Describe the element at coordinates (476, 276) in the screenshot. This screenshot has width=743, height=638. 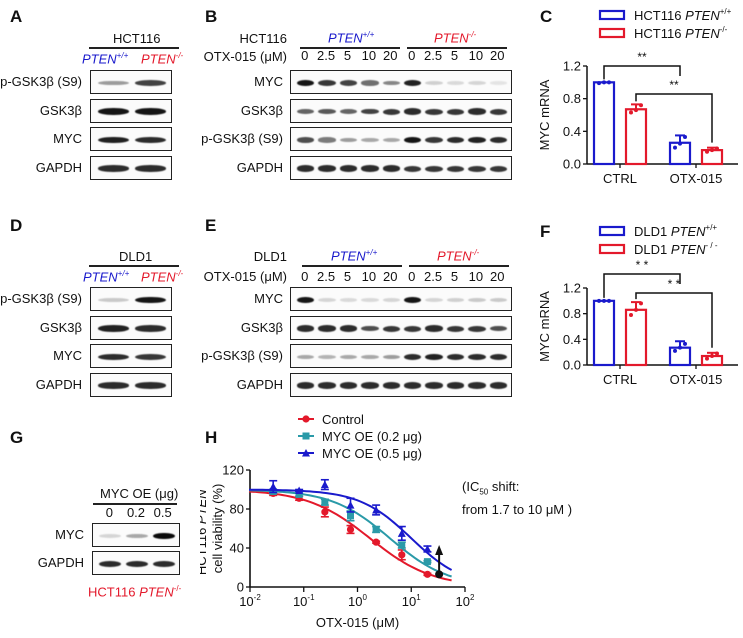
I see `dose-tick-label: 10` at that location.